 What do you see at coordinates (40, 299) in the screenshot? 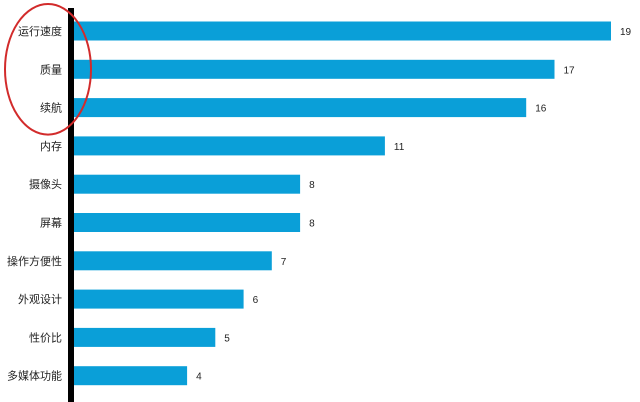
I see `category-label: 外观设计` at bounding box center [40, 299].